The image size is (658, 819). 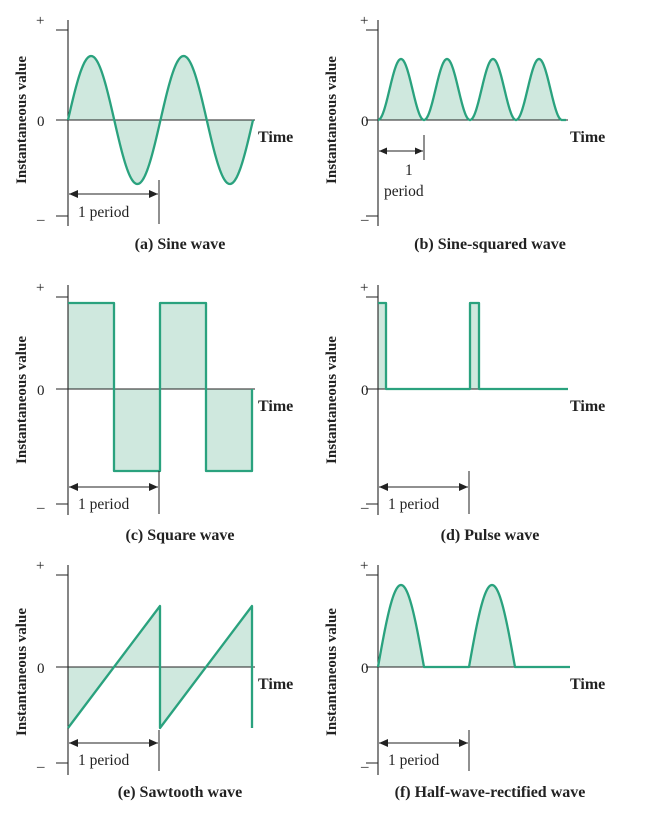 I want to click on sawtooth-caption: (e) Sawtooth wave, so click(x=180, y=792).